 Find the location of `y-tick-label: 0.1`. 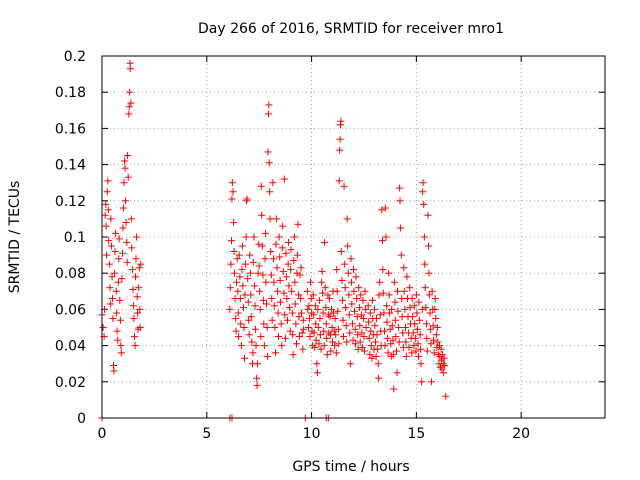

y-tick-label: 0.1 is located at coordinates (75, 238).